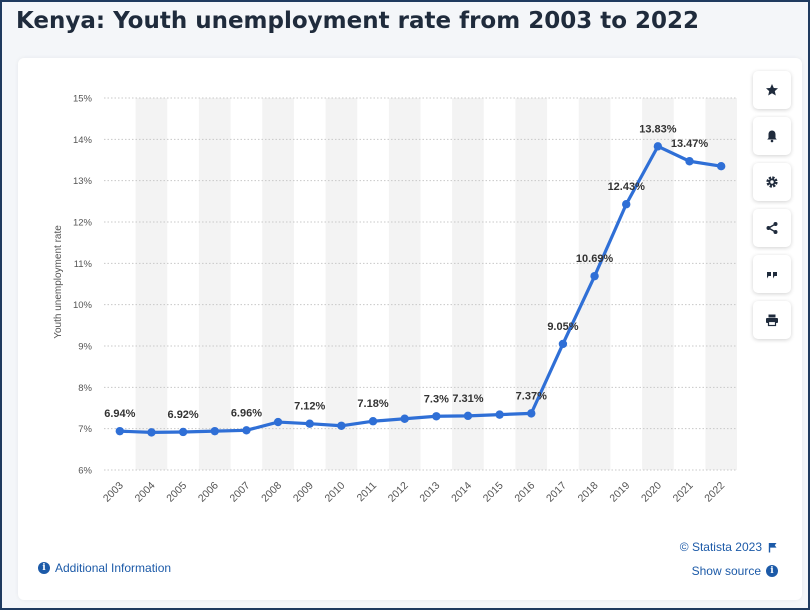 The image size is (810, 610). I want to click on x-tick-label: 2022, so click(714, 492).